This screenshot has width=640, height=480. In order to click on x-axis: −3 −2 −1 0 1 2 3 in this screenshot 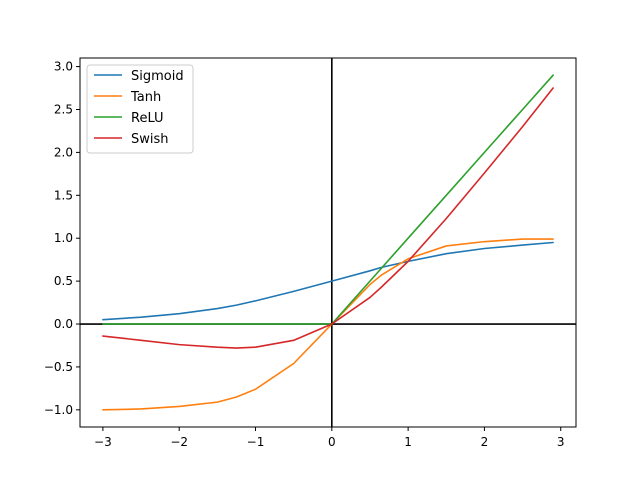, I will do `click(329, 438)`.